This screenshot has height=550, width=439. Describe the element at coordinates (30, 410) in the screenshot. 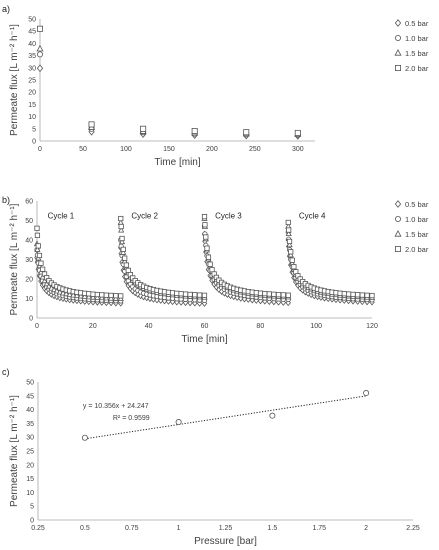

I see `y-tick-label: 40` at that location.